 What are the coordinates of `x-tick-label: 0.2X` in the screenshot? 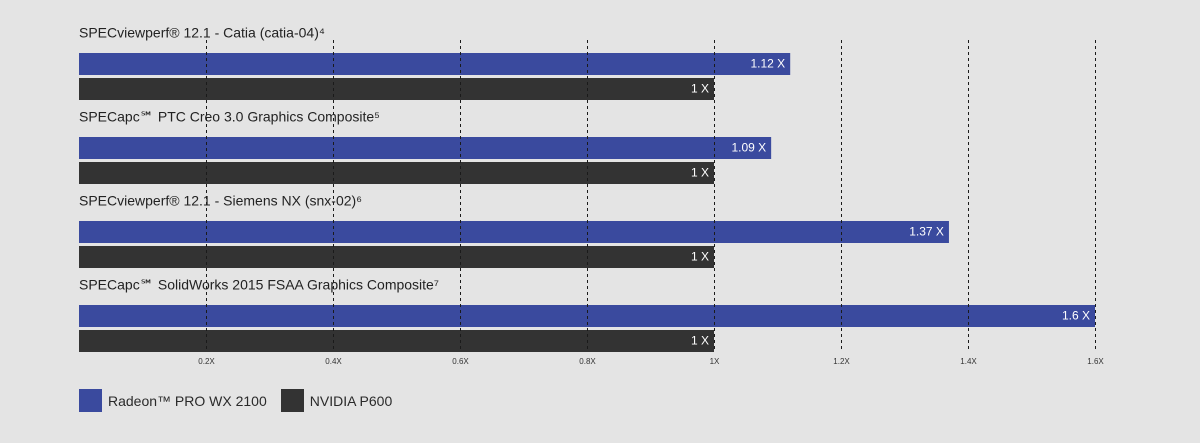 It's located at (206, 361).